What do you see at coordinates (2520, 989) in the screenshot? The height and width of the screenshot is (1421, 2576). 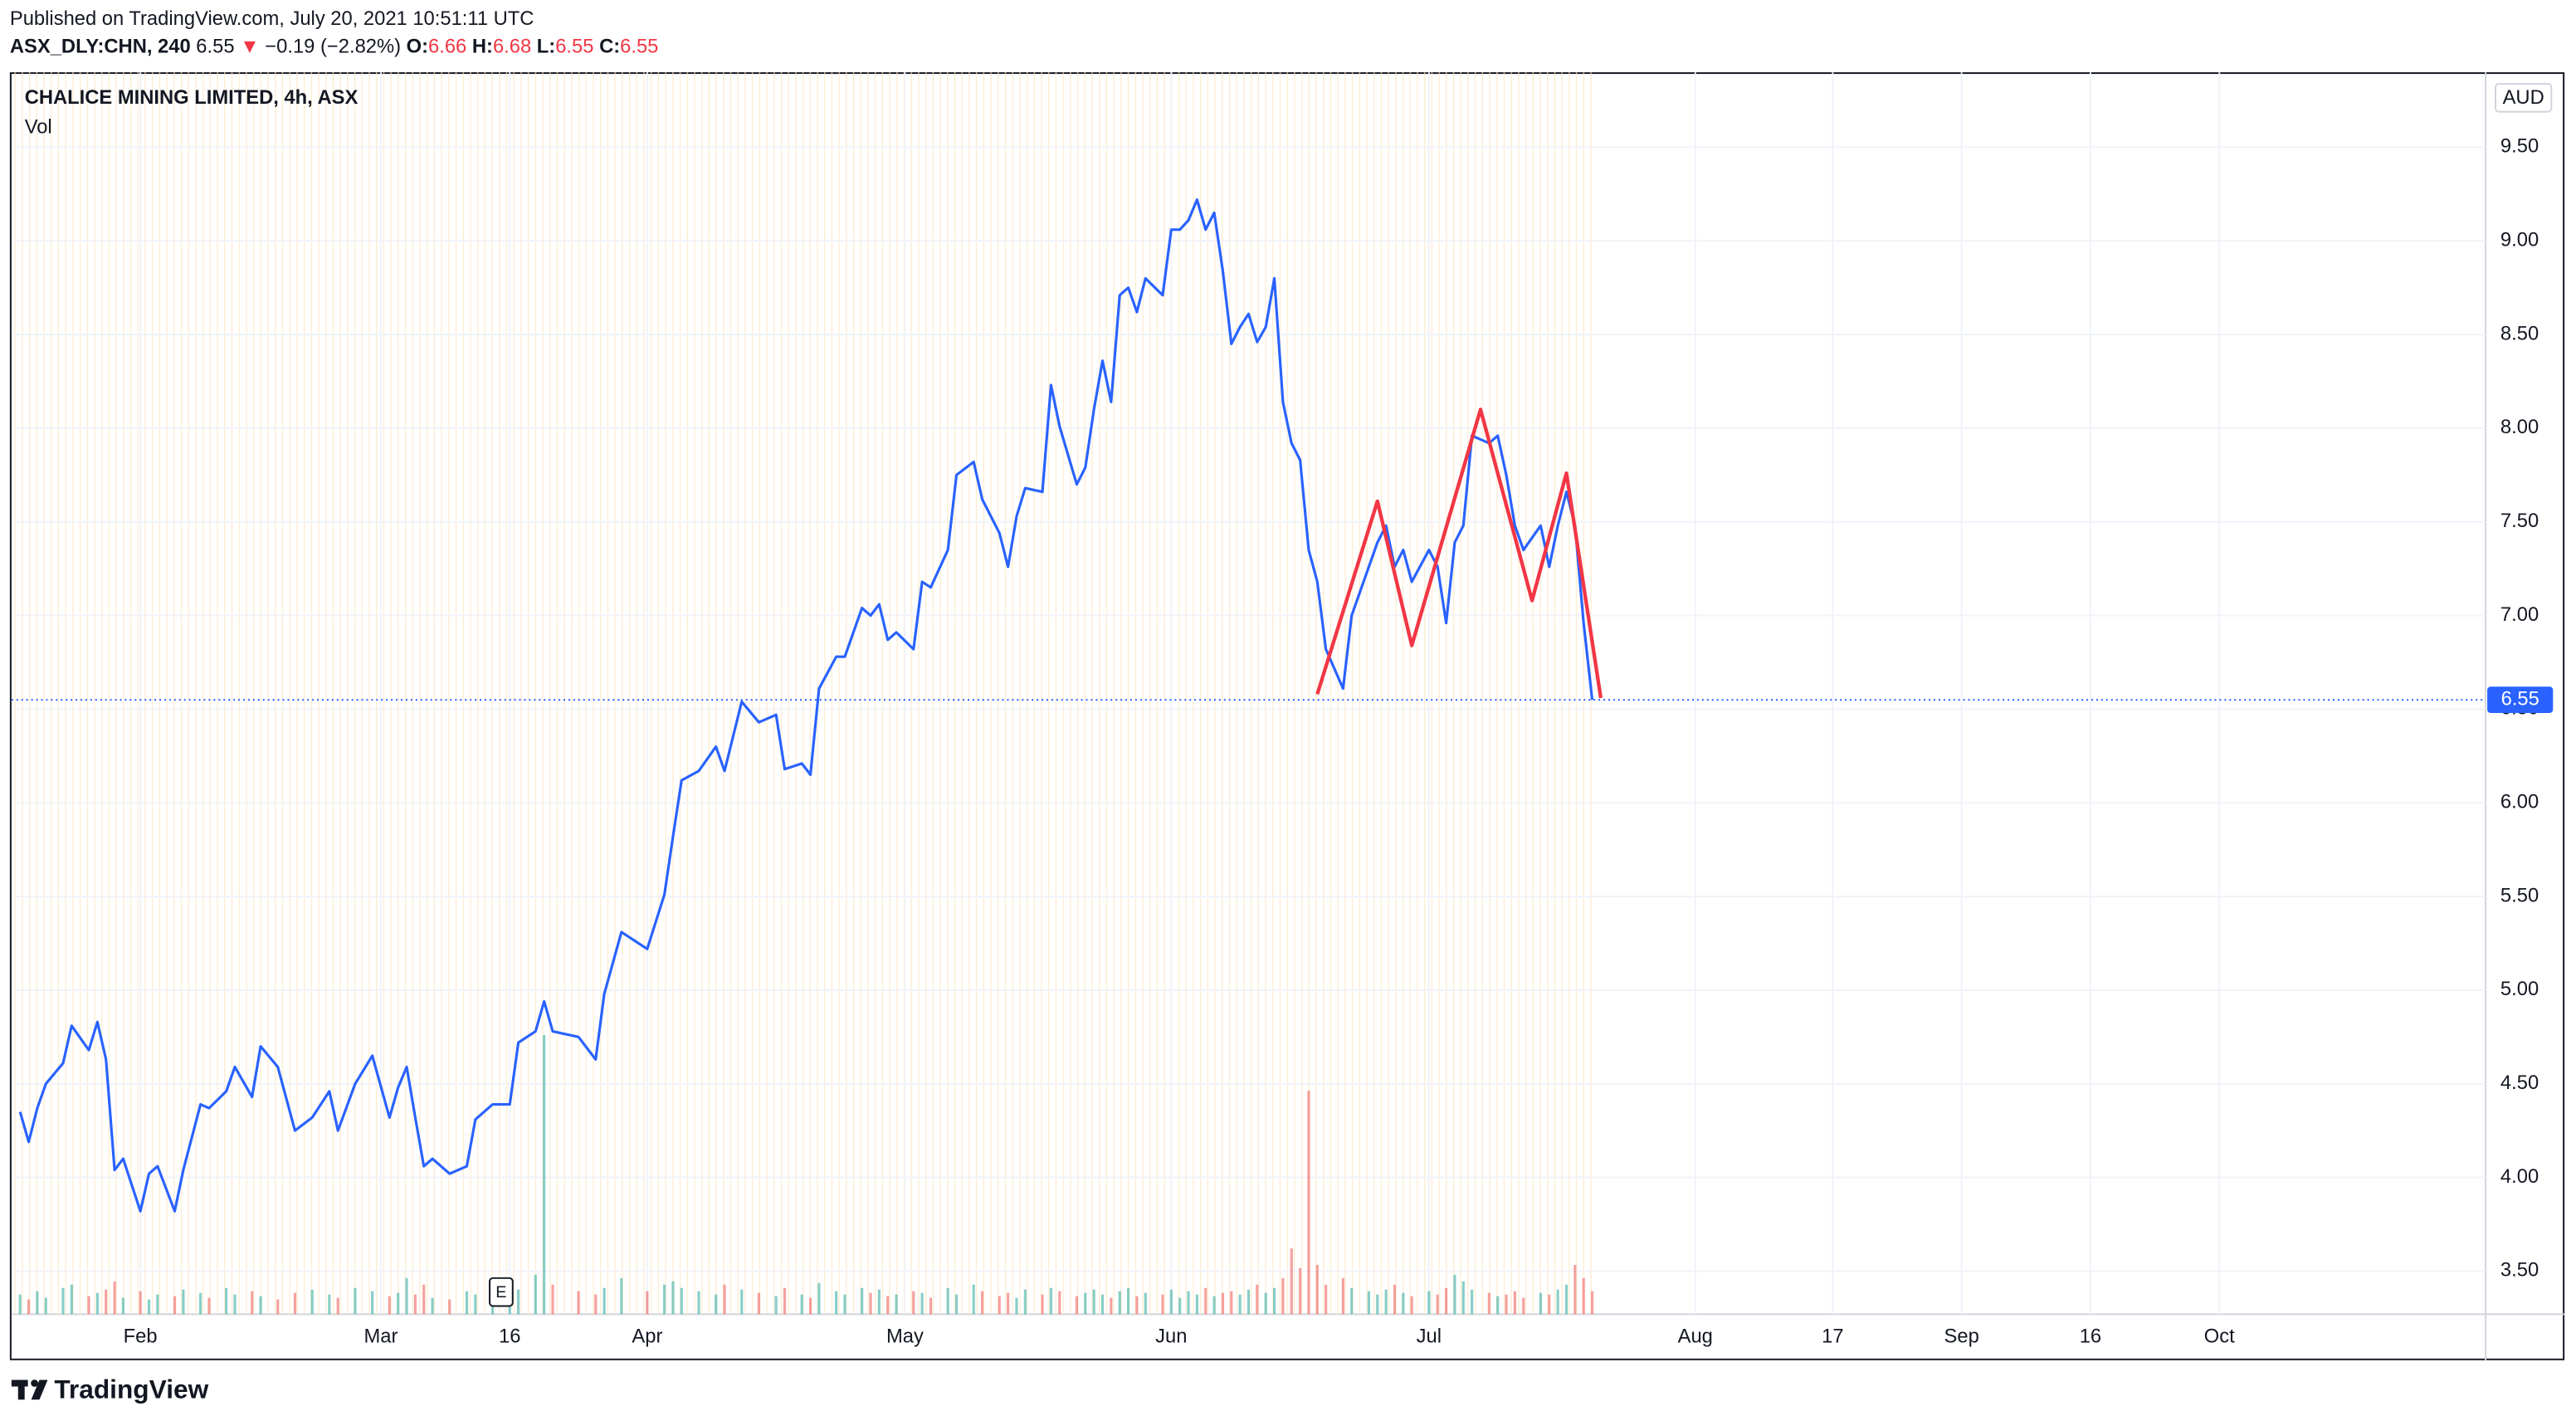 I see `y-tick-label: 5.00` at bounding box center [2520, 989].